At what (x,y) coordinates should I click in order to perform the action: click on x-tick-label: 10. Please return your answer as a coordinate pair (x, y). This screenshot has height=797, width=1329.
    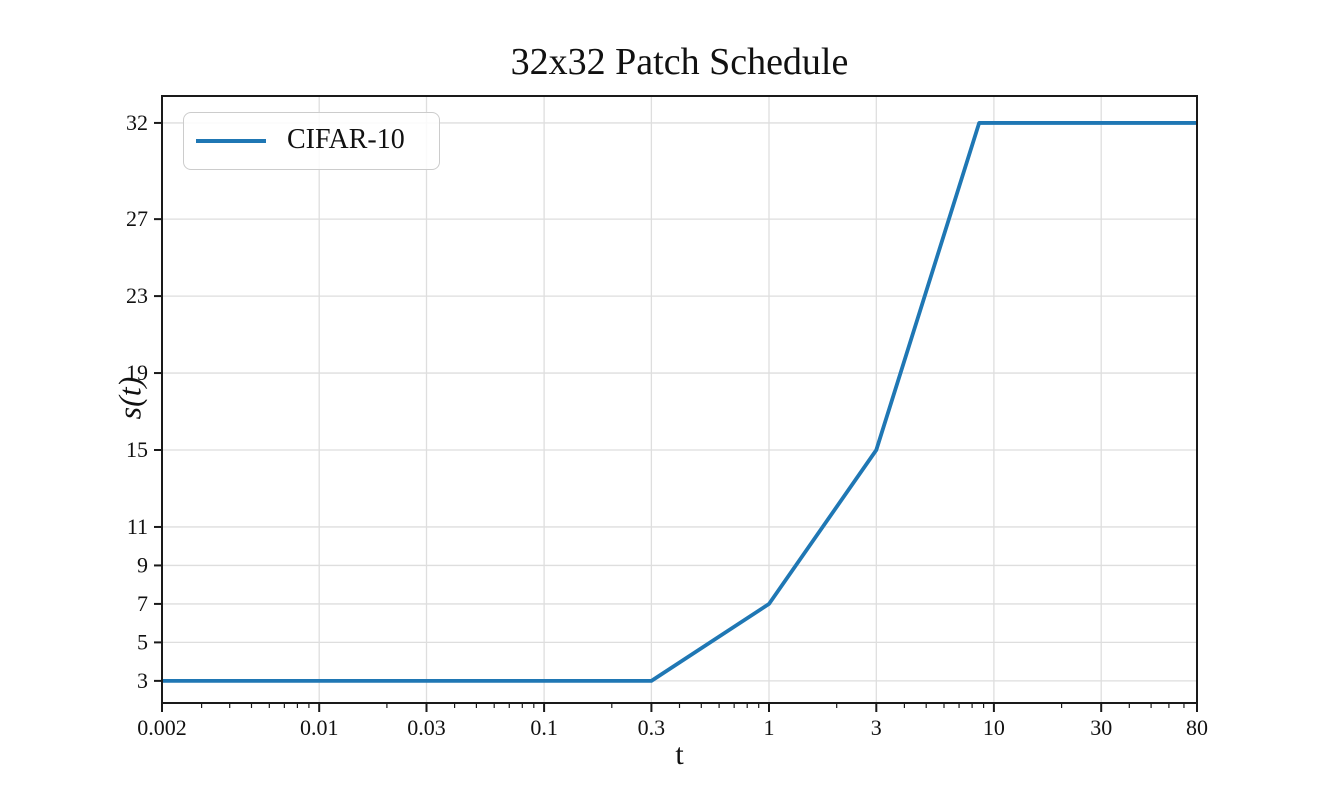
    Looking at the image, I should click on (994, 727).